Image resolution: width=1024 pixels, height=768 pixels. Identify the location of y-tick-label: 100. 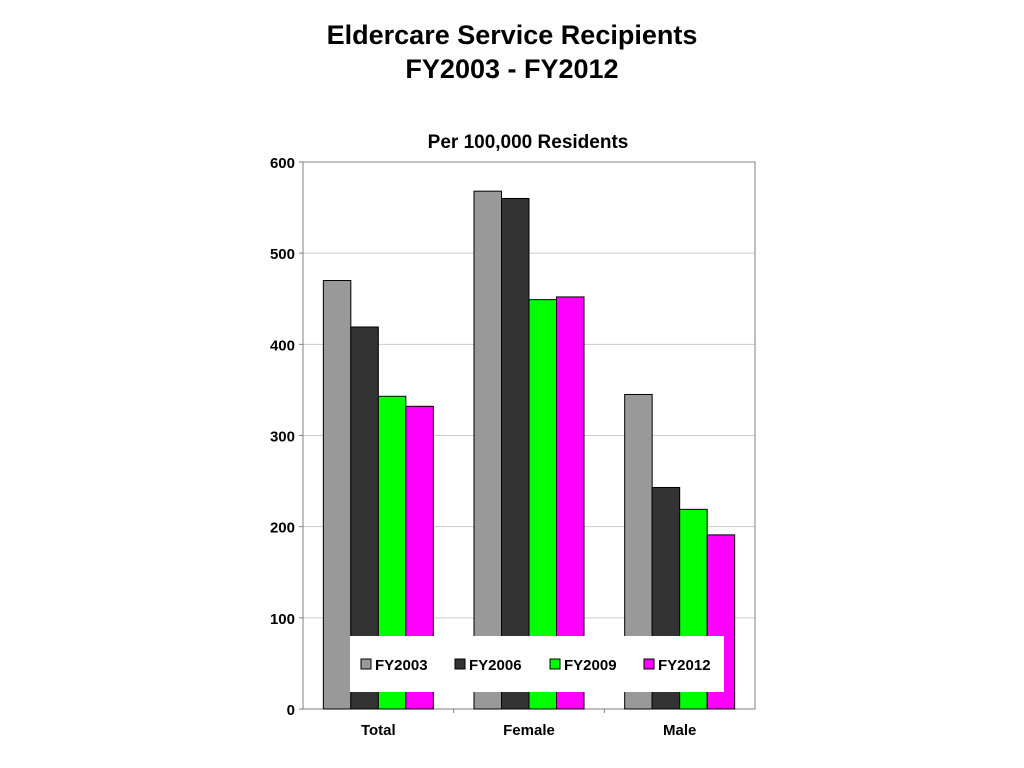
(282, 619).